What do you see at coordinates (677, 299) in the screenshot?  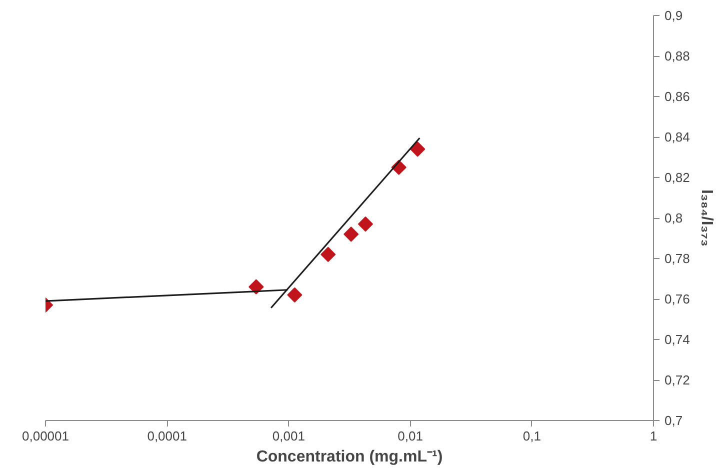 I see `y-tick-label: 0,76` at bounding box center [677, 299].